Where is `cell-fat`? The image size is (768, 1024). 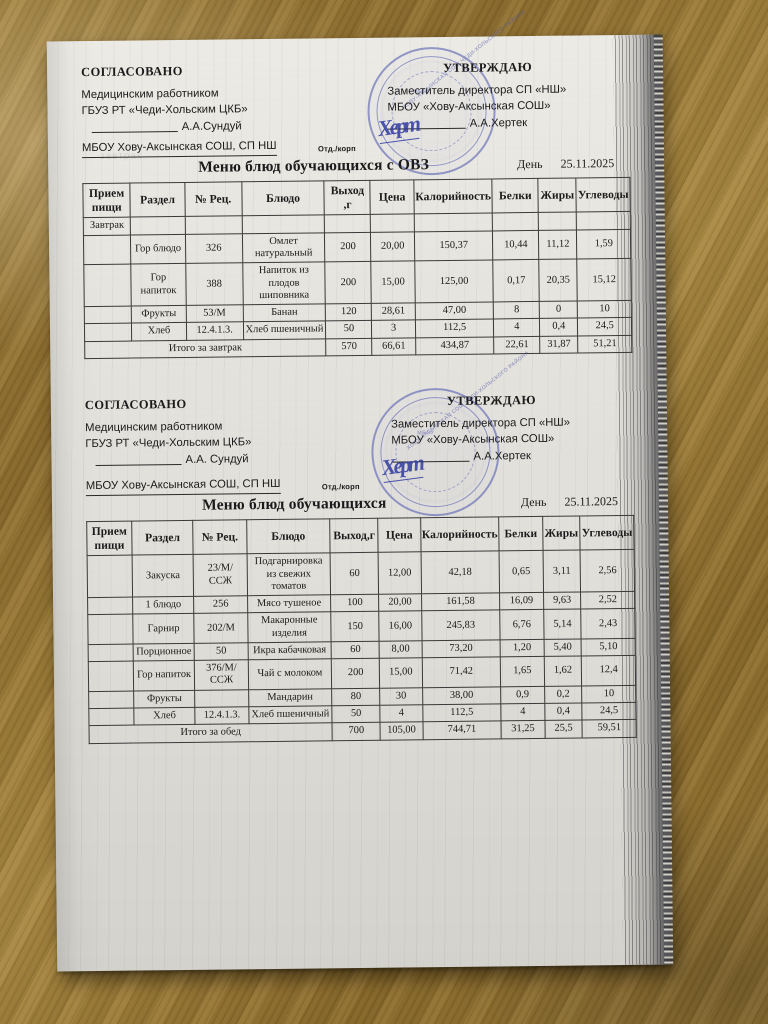 cell-fat is located at coordinates (557, 221).